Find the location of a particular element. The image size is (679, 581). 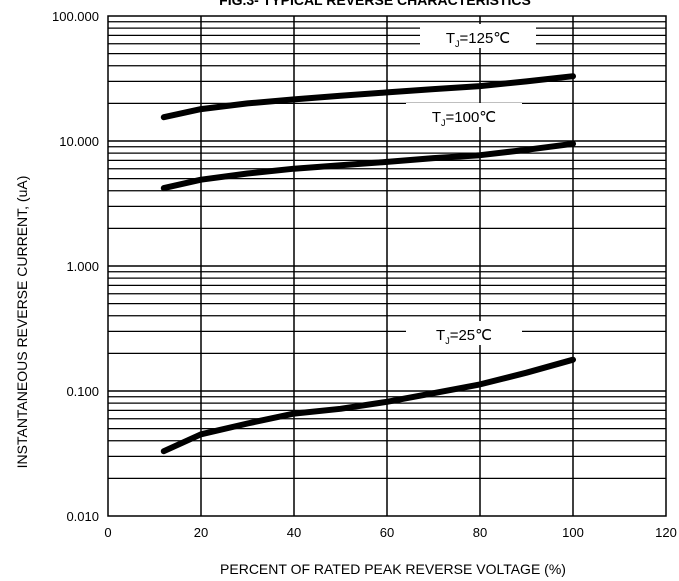

y-tick-labels: 0.010 0.100 1.000 10.000 100.000 is located at coordinates (75, 266).